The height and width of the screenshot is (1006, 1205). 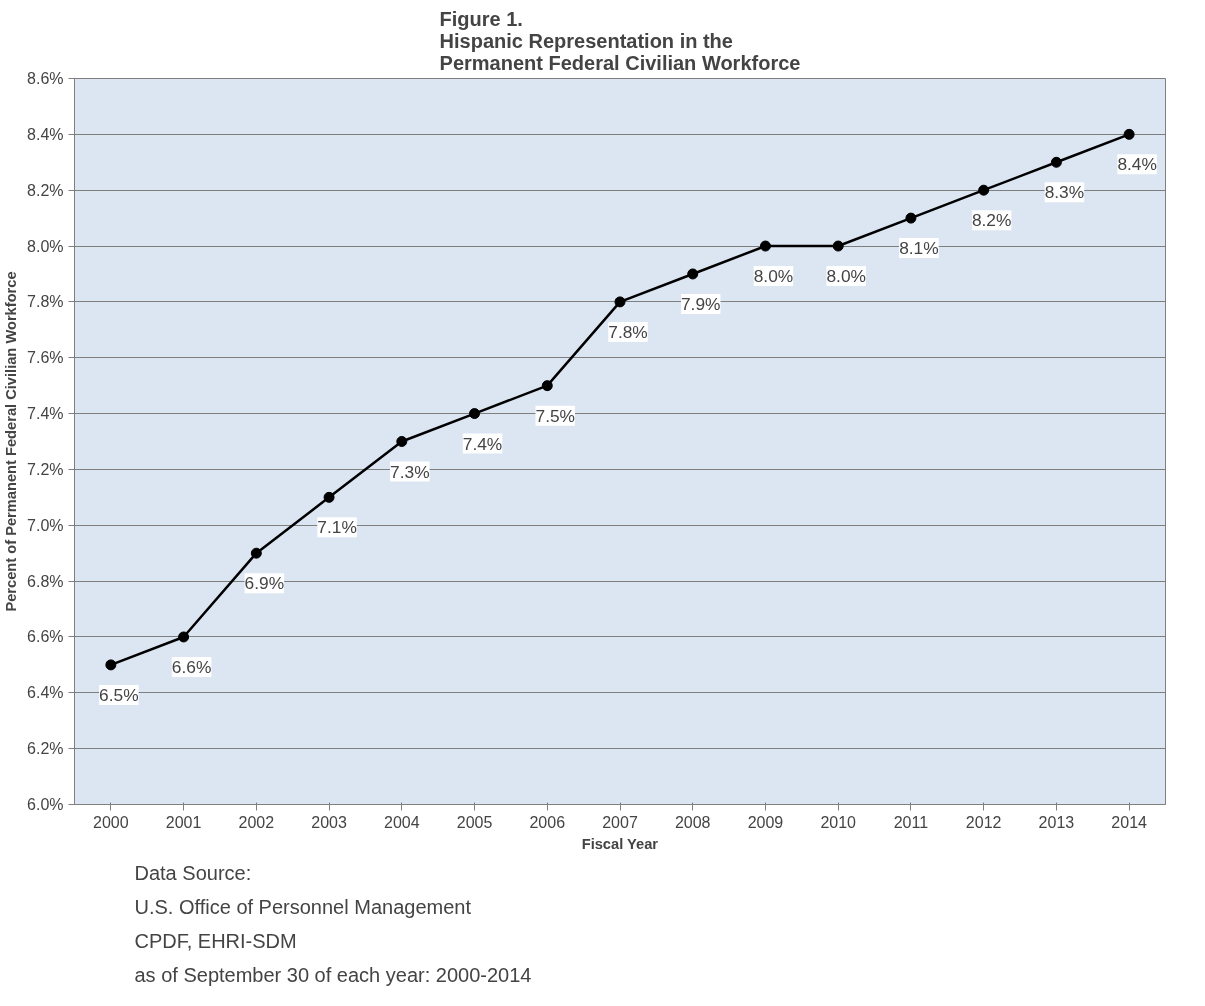 I want to click on source-note: Data Source:, so click(x=193, y=872).